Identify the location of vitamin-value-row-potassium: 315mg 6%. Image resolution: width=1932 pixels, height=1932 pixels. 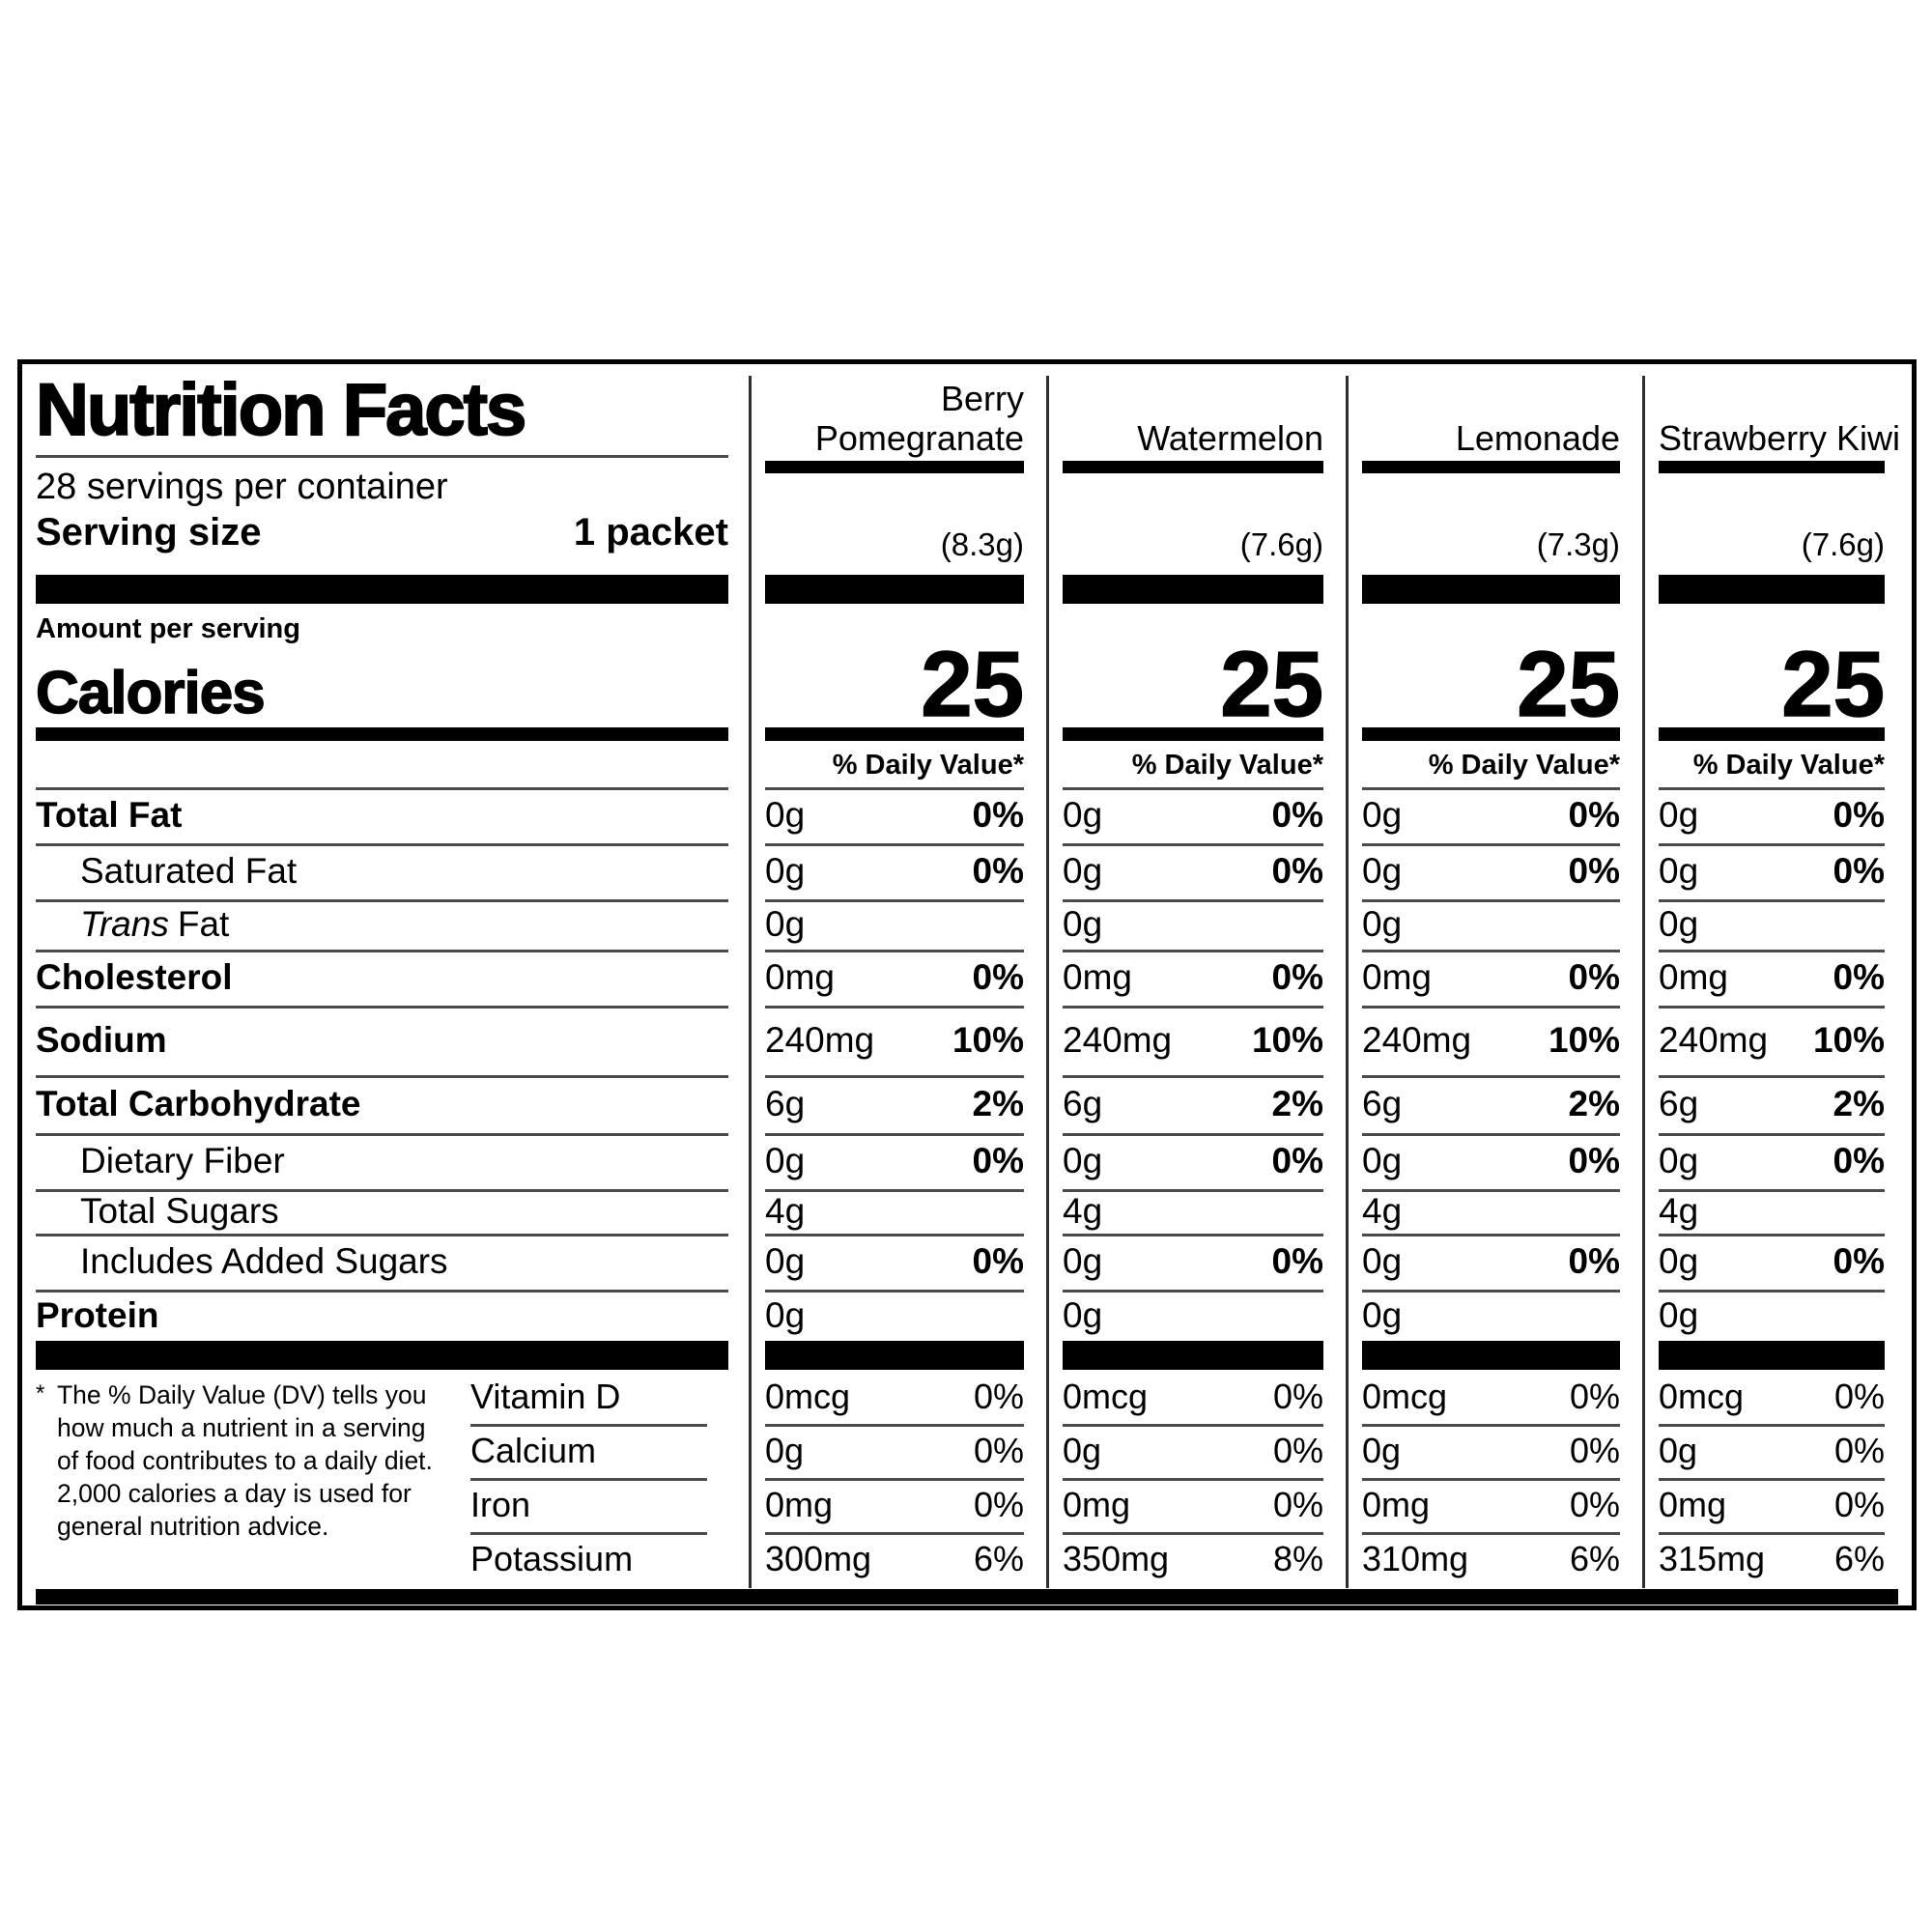
(1772, 1559).